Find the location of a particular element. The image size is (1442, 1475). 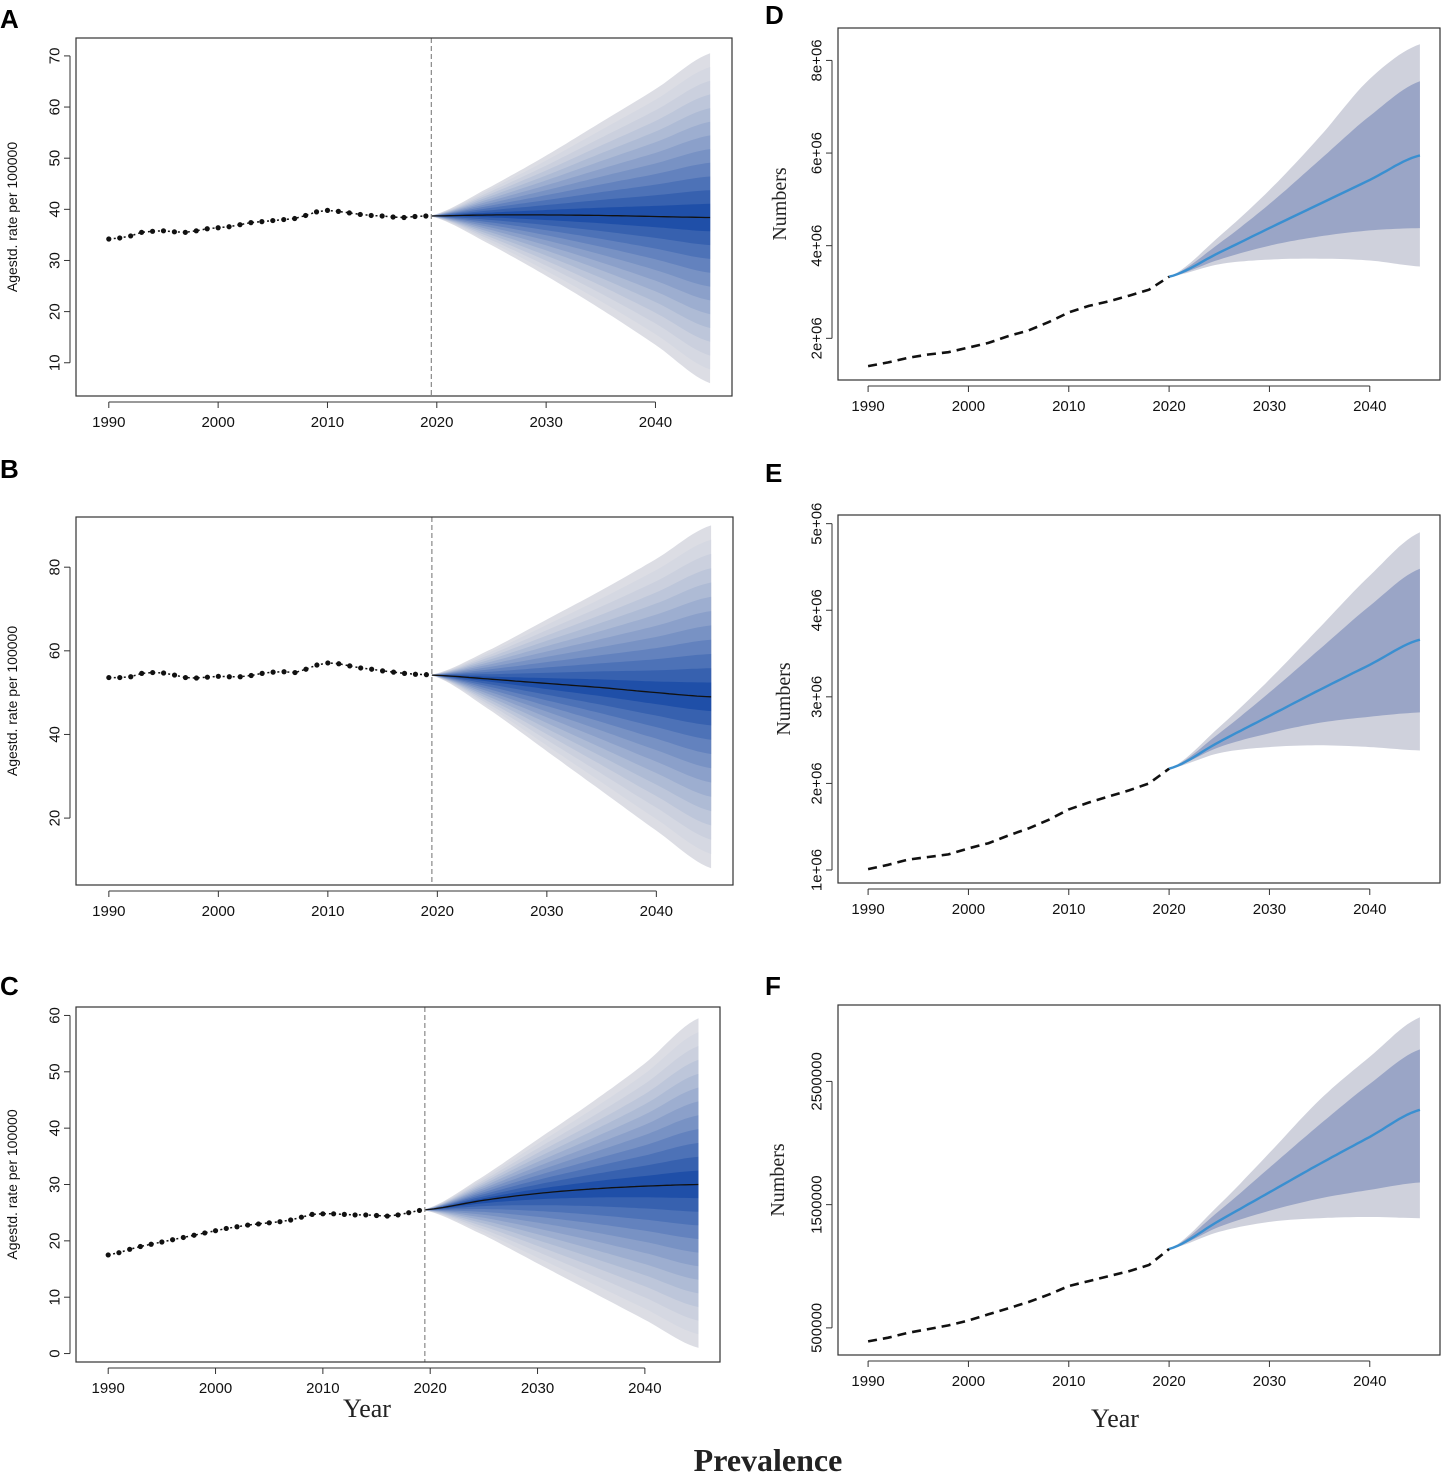

x-tick-label: 2000 is located at coordinates (218, 911).